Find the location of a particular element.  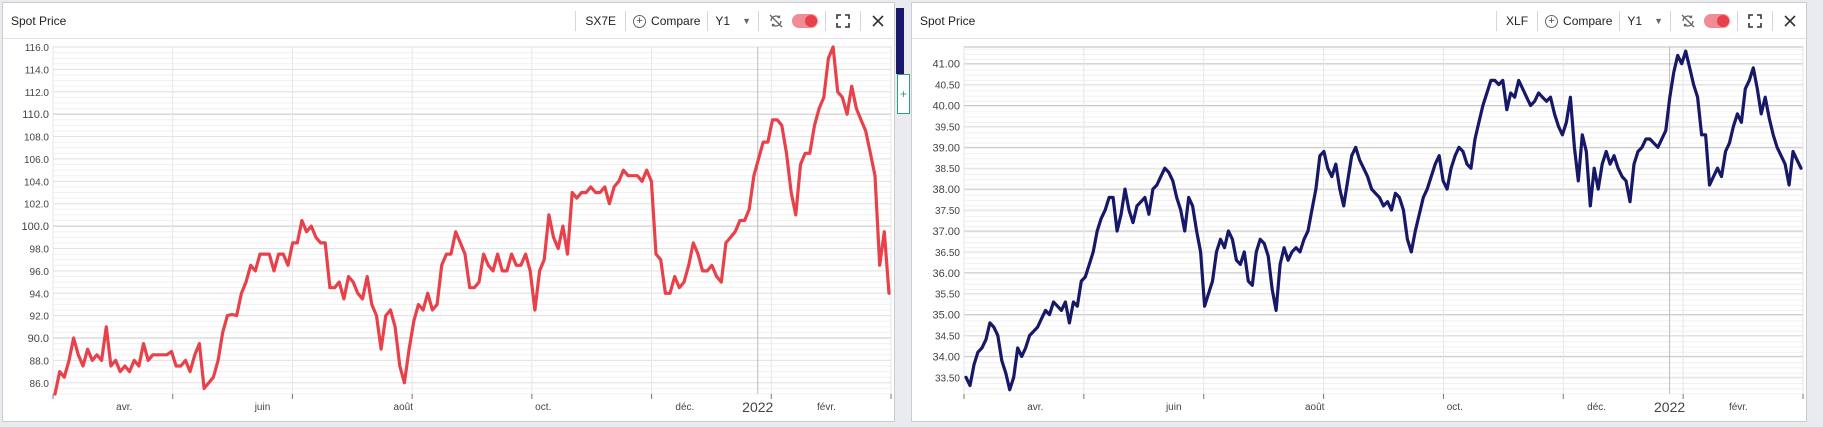

y-tick-label: 35.50 is located at coordinates (947, 295).